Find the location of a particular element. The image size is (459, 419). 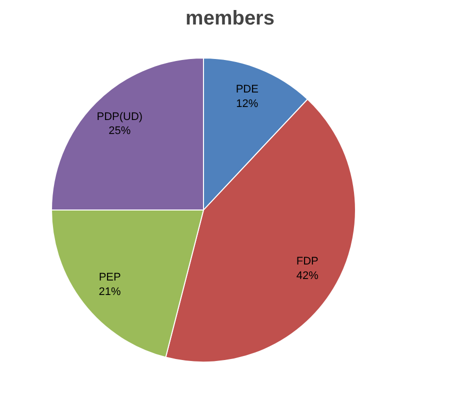

slice-label: PEP is located at coordinates (109, 277).